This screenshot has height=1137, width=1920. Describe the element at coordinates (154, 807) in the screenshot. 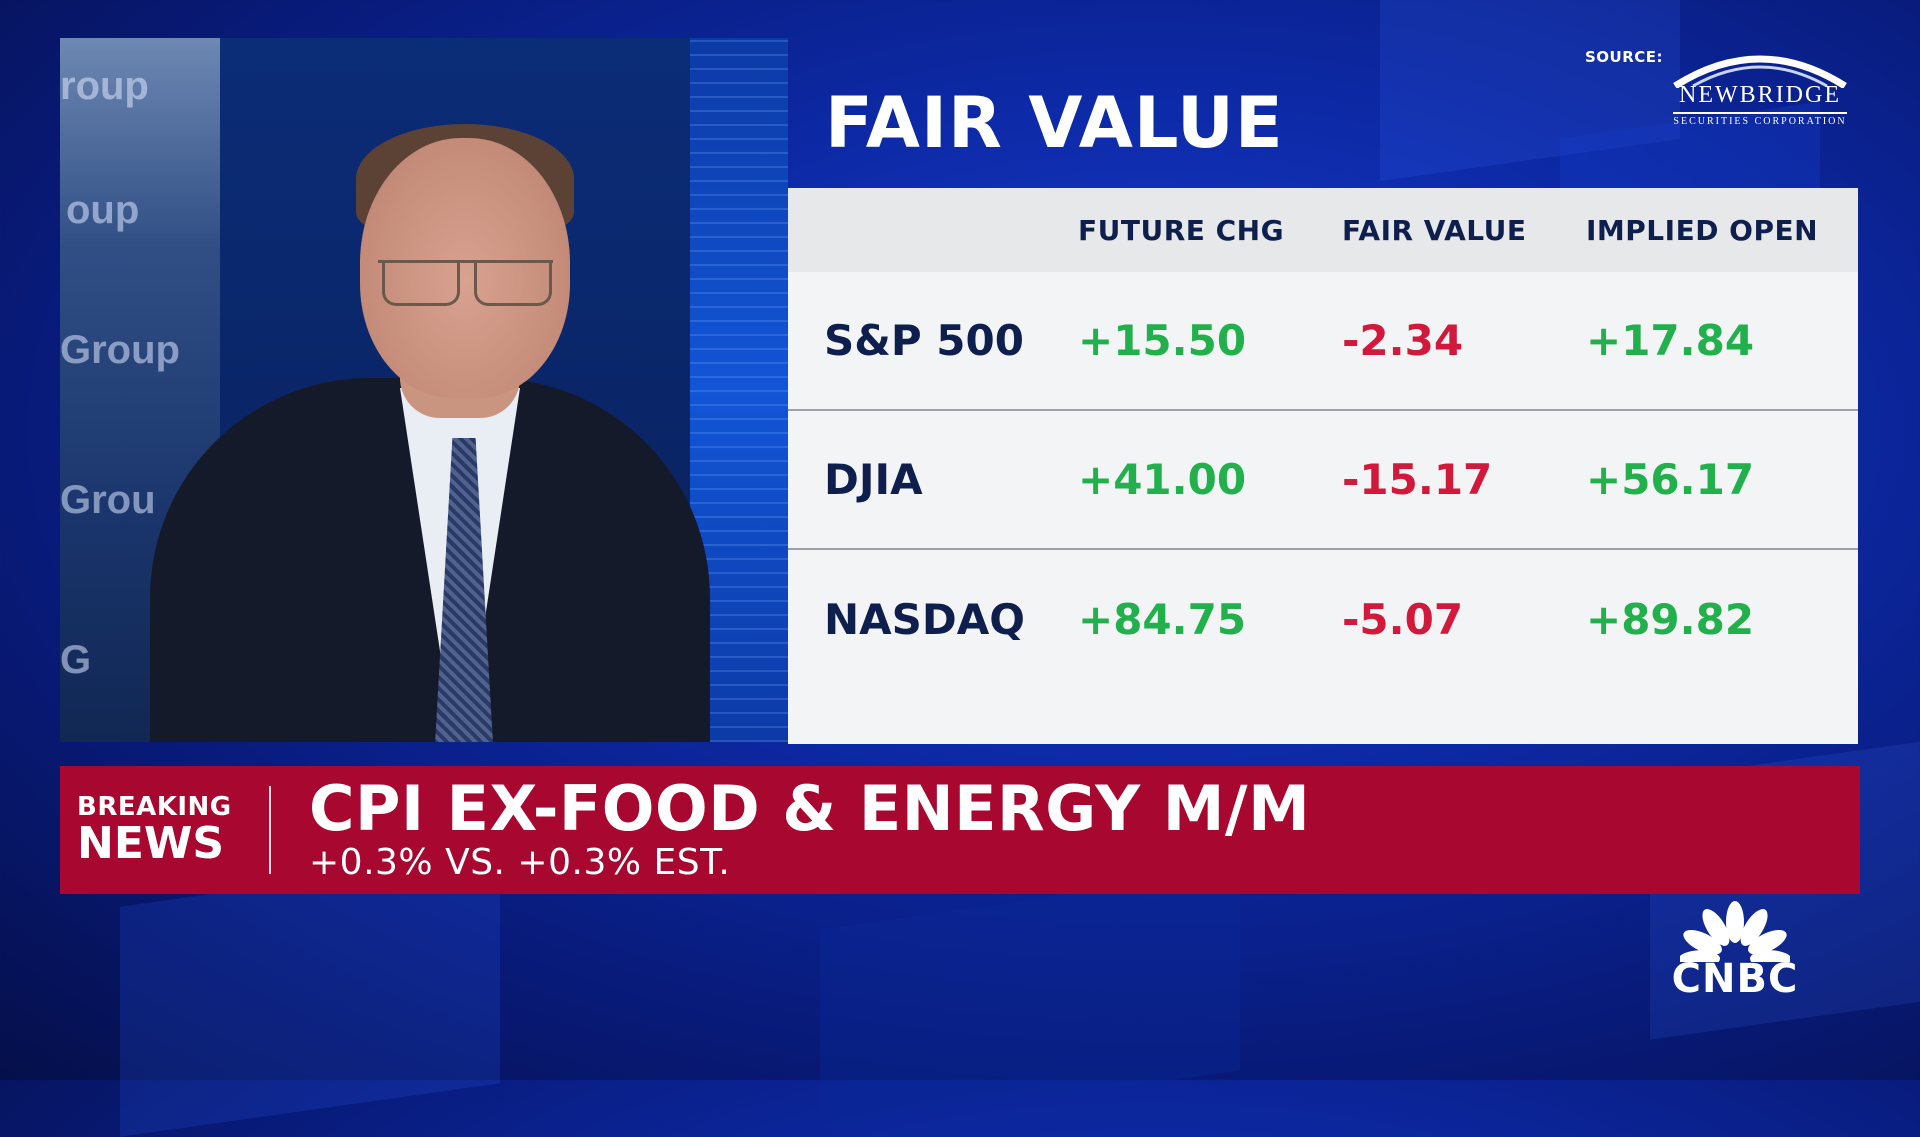

I see `breaking-news-tag-line1: BREAKING` at that location.